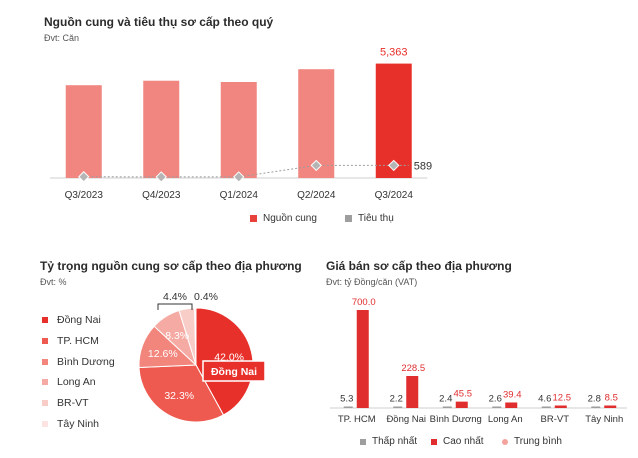  I want to click on price-x-tick: TP. HCM, so click(357, 419).